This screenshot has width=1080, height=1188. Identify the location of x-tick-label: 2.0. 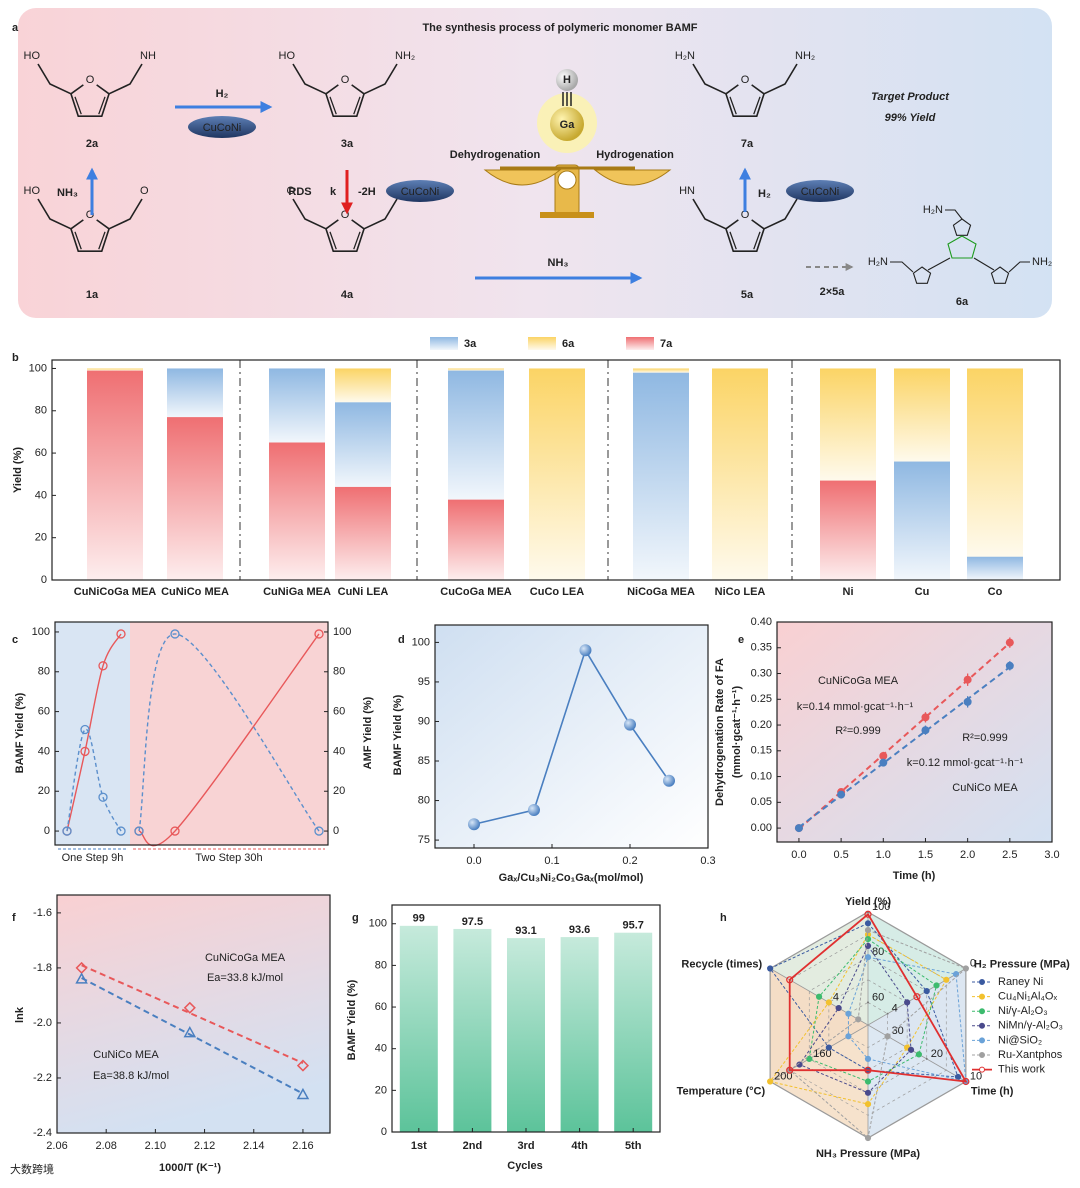
(967, 855).